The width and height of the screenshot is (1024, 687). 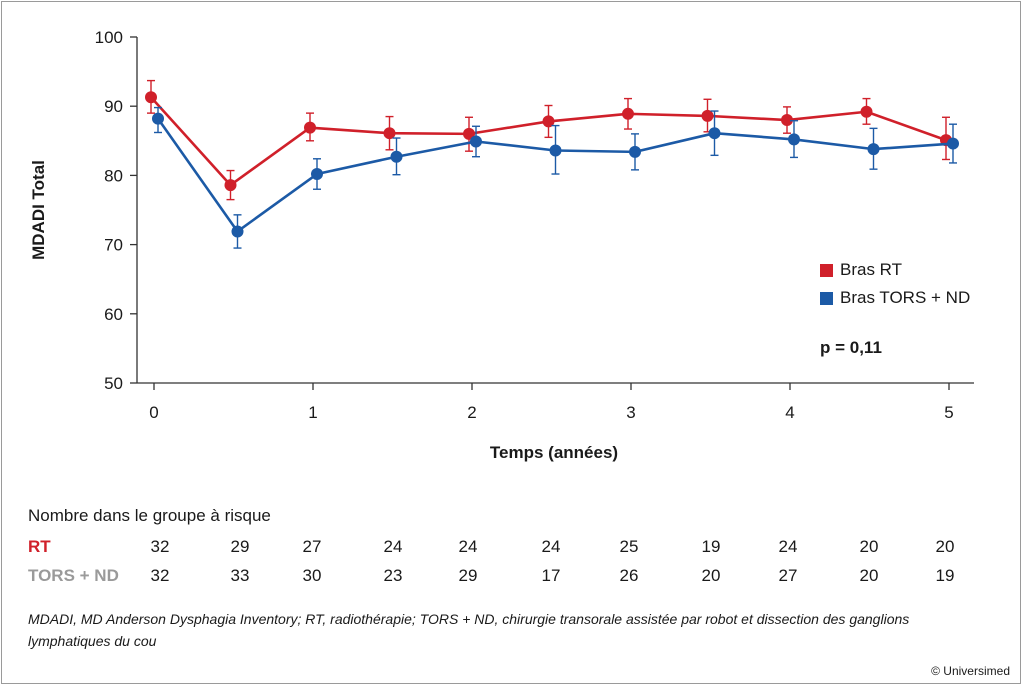 What do you see at coordinates (38, 210) in the screenshot?
I see `y-axis-title: MDADI Total` at bounding box center [38, 210].